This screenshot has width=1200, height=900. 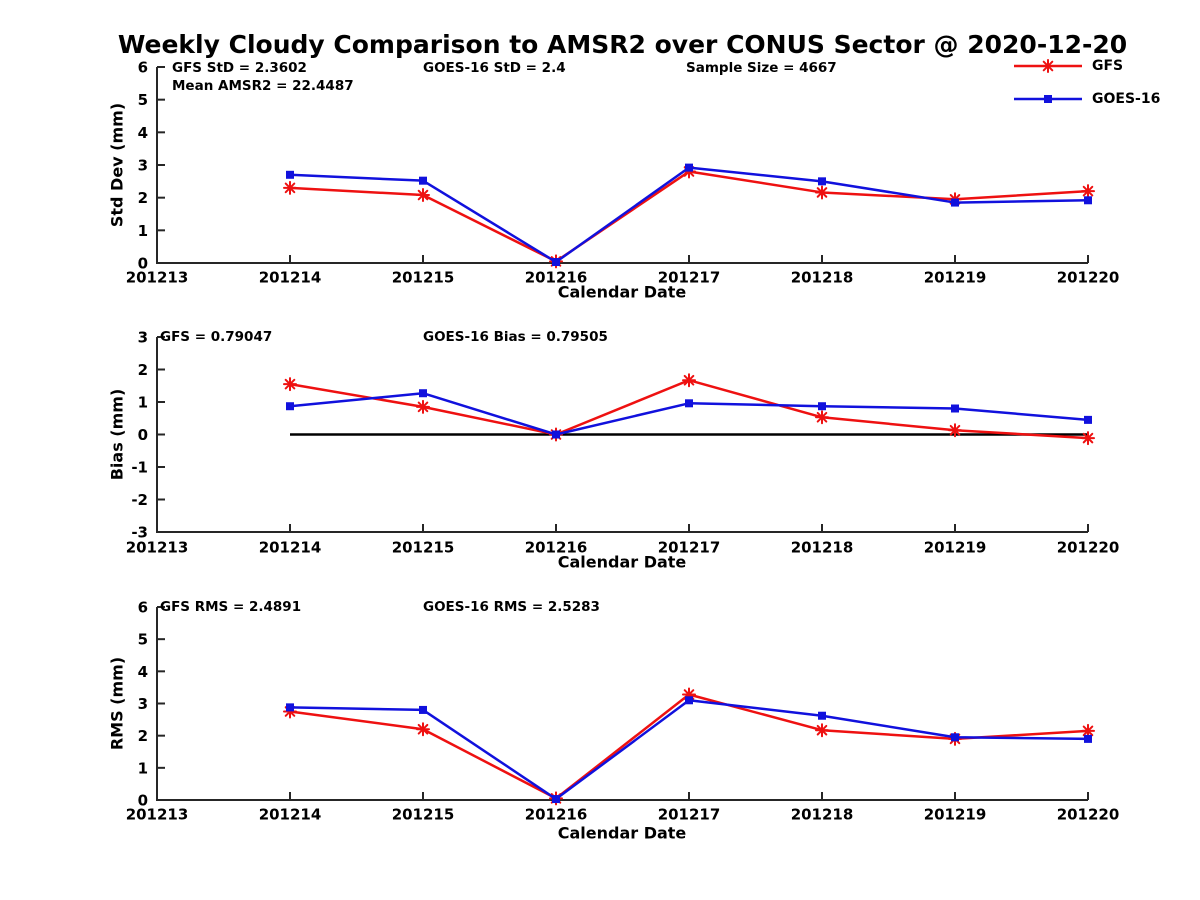 I want to click on y-axis-label: Std Dev (mm), so click(x=117, y=165).